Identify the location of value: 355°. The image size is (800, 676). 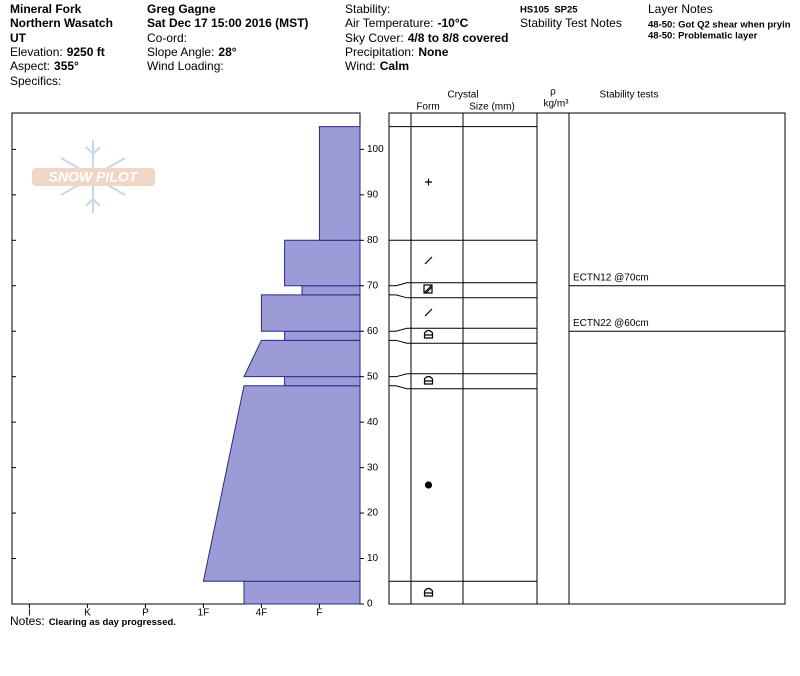
(66, 66).